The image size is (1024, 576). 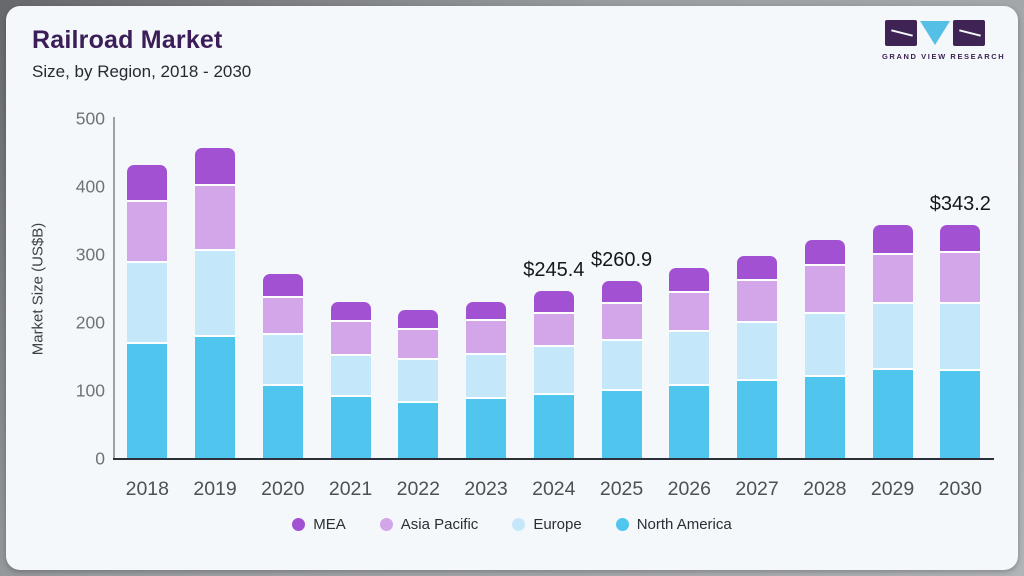 I want to click on x-tick-label: 2024, so click(x=554, y=489).